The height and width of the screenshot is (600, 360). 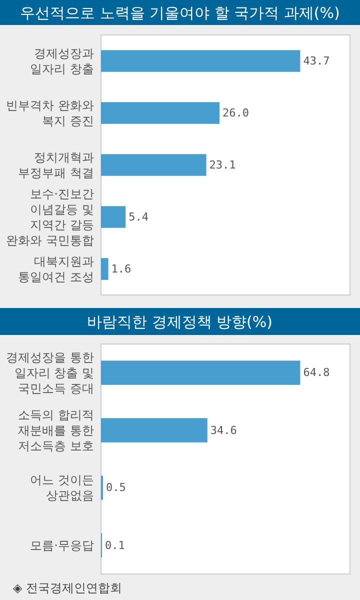 I want to click on y-tick-label: 정치개혁과 부정부패 척결, so click(x=56, y=165).